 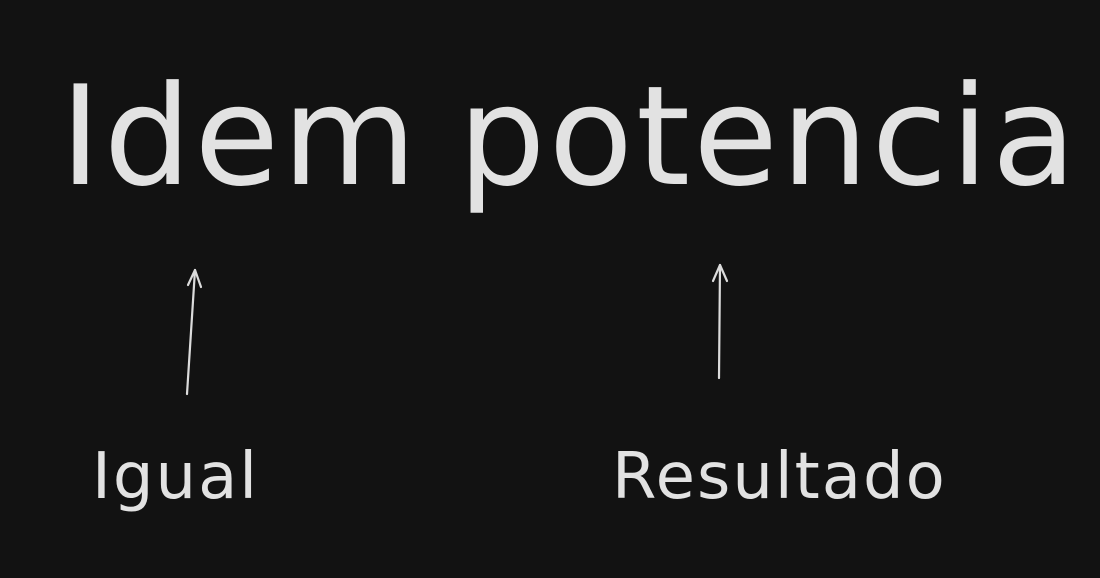 I want to click on arrow-left-shaft, so click(x=191, y=332).